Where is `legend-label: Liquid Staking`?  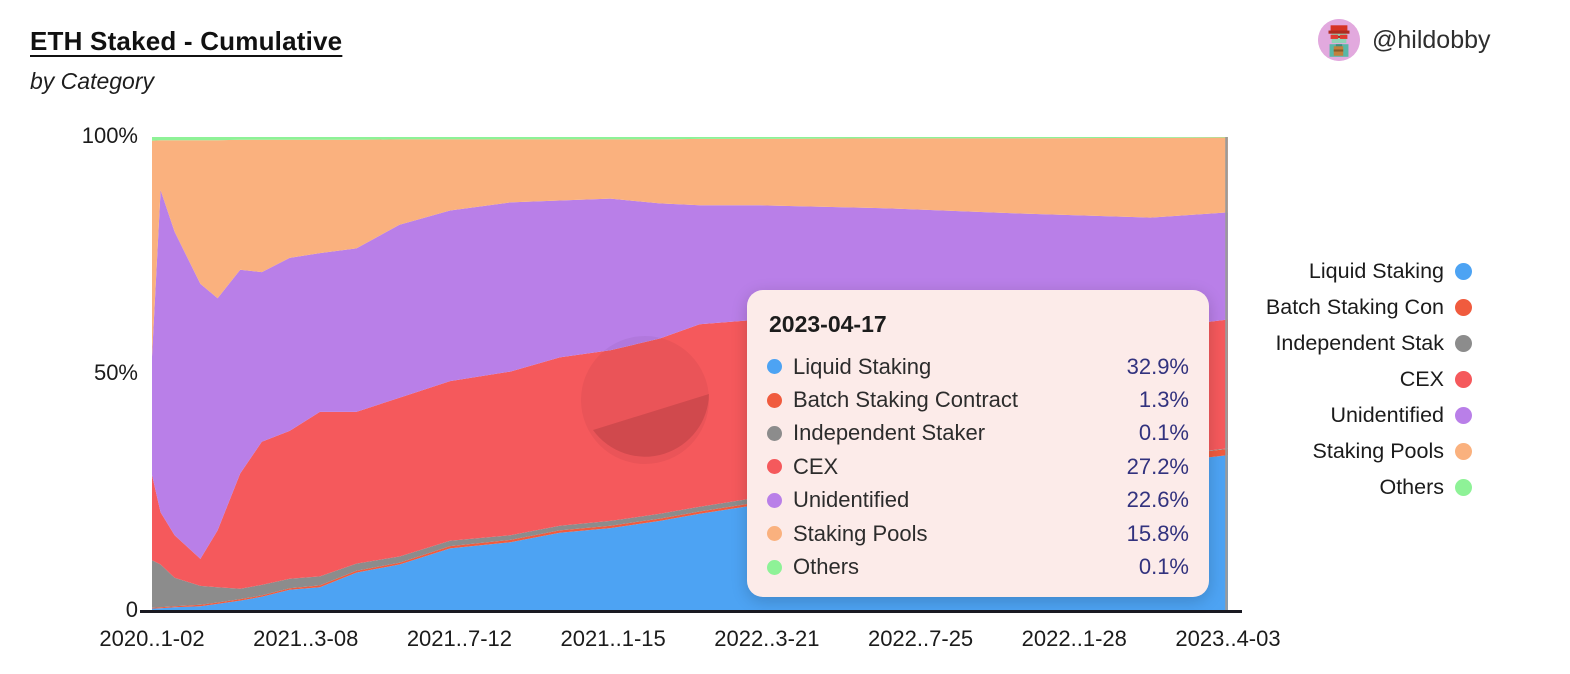 legend-label: Liquid Staking is located at coordinates (1376, 270).